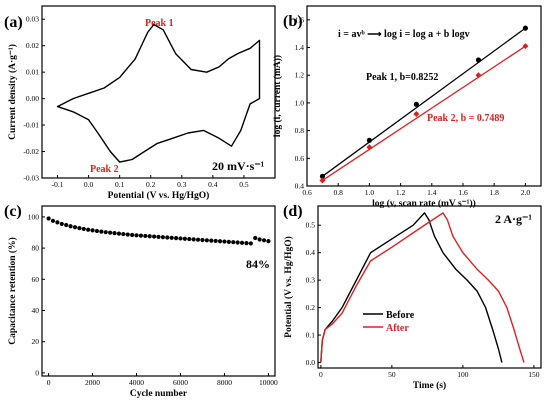  What do you see at coordinates (311, 335) in the screenshot?
I see `y-tick-label-d: 0.1` at bounding box center [311, 335].